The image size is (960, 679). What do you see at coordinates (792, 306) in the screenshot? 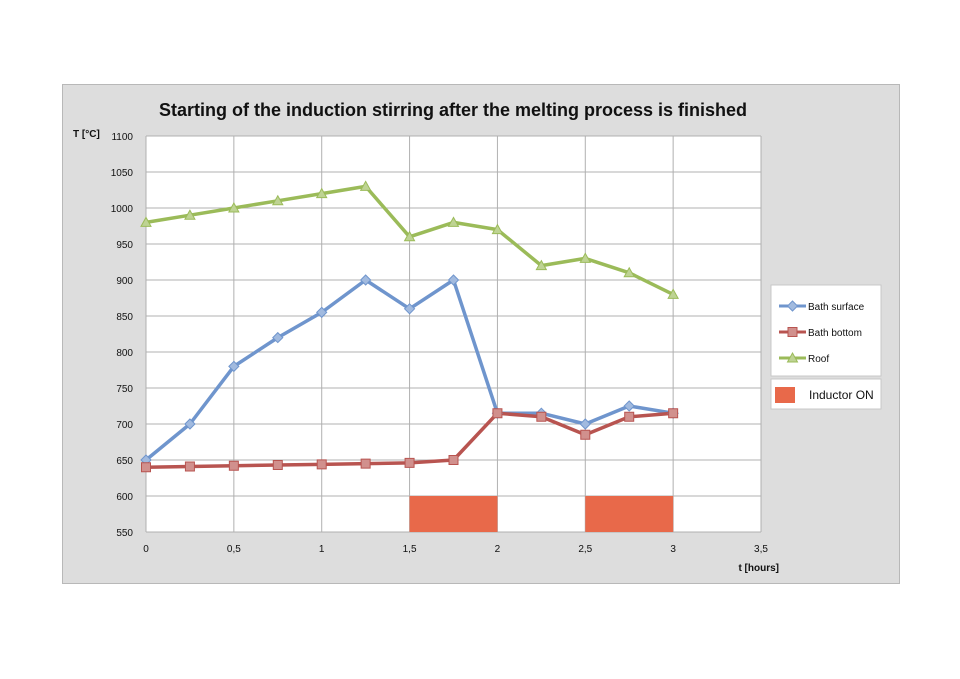
I see `legend-marker-bath-surface` at bounding box center [792, 306].